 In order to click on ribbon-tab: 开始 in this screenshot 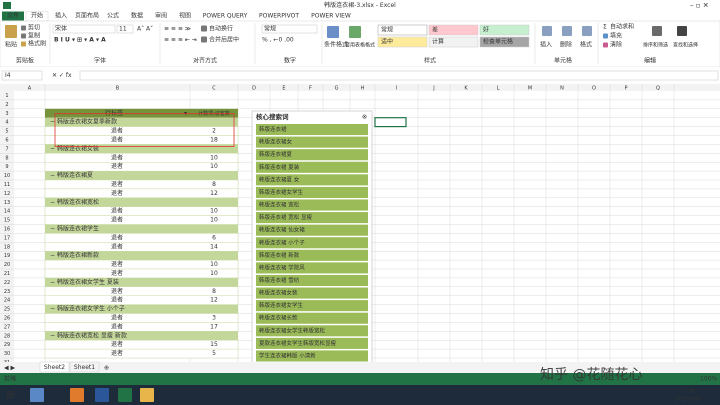, I will do `click(37, 16)`.